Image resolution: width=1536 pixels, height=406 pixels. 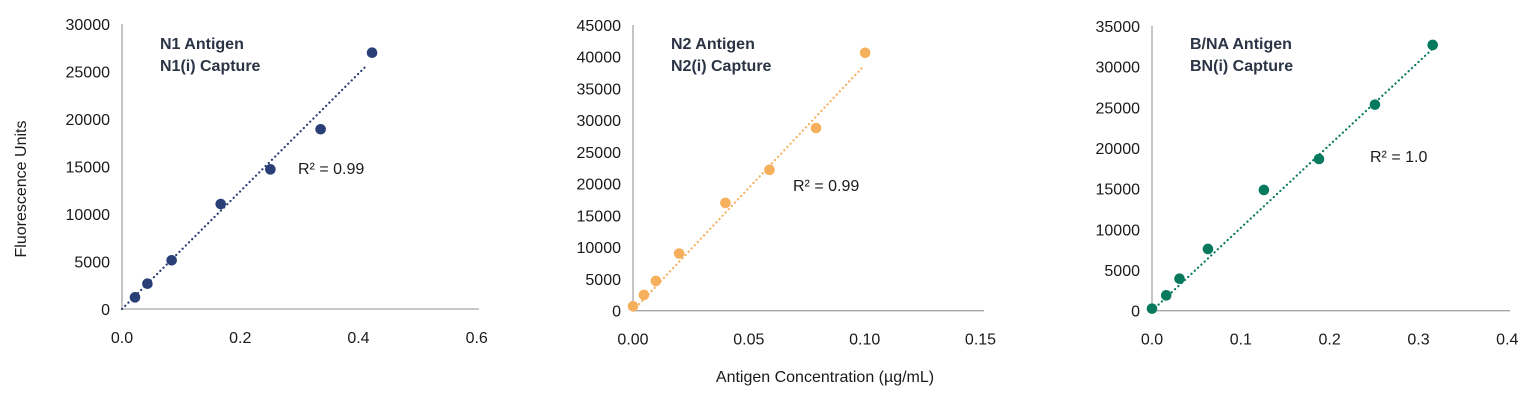 What do you see at coordinates (721, 66) in the screenshot?
I see `panel-subtitle: N2(i) Capture` at bounding box center [721, 66].